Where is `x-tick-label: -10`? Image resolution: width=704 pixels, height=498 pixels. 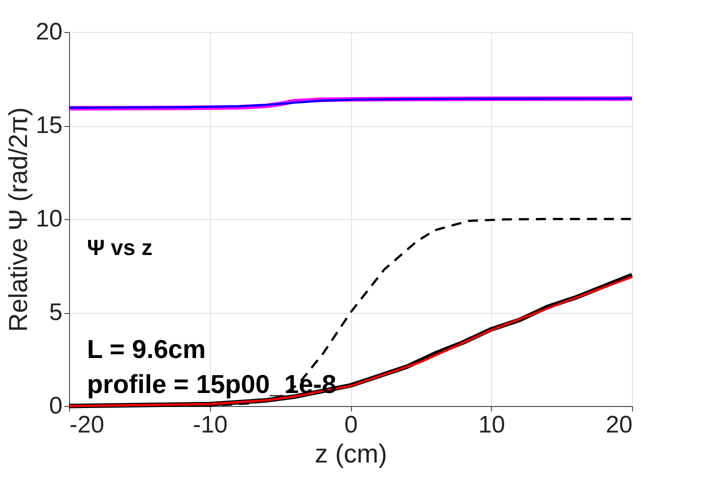
x-tick-label: -10 is located at coordinates (210, 425).